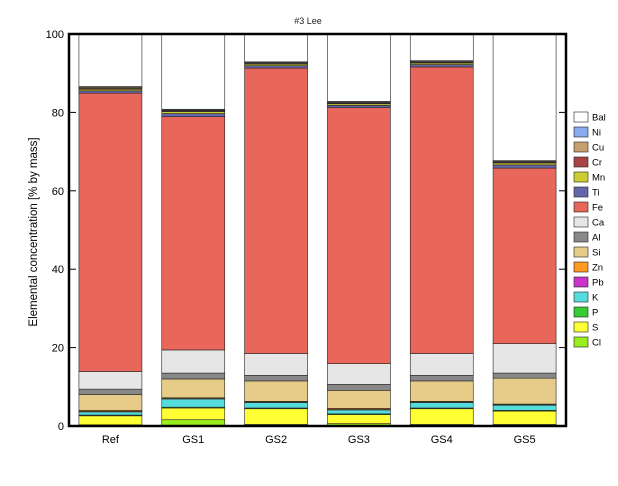  I want to click on bar-segment-s-gs5, so click(524, 417).